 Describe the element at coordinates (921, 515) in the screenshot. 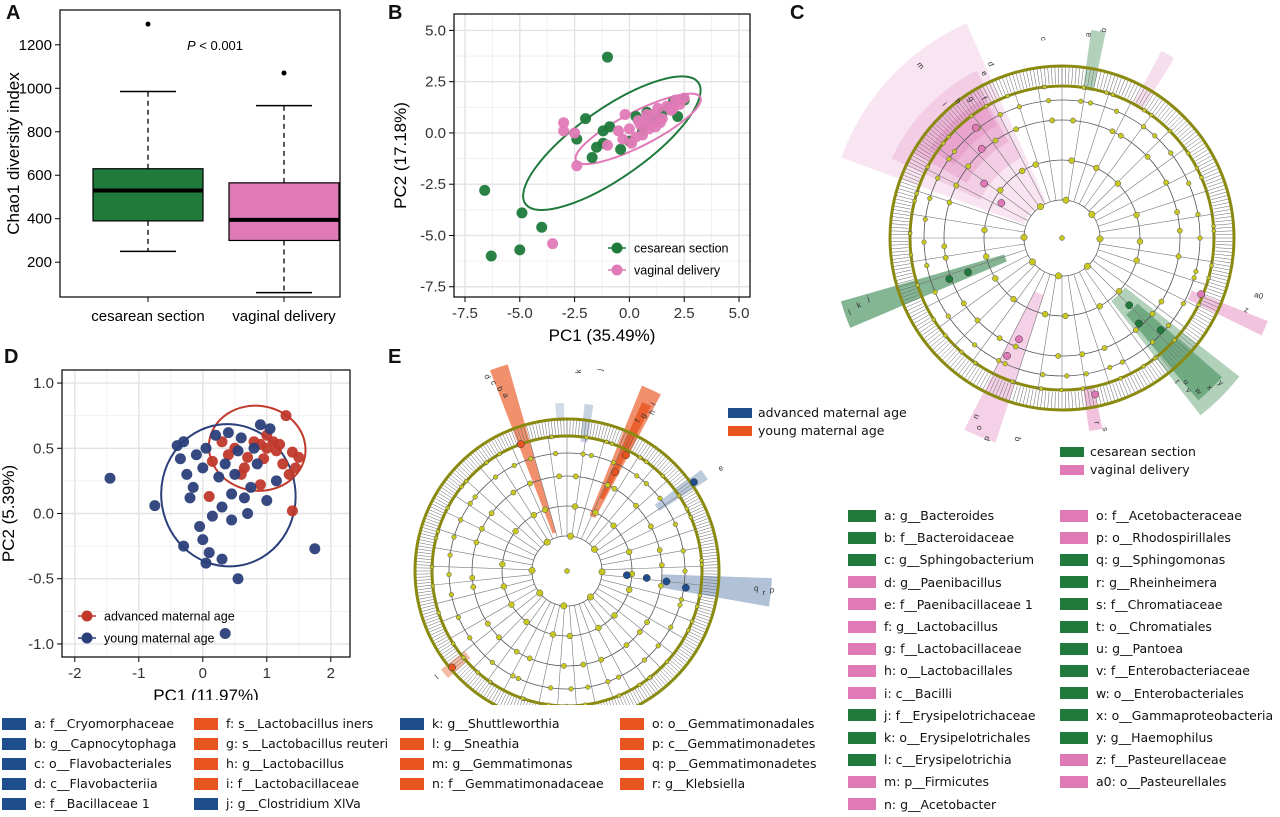

I see `taxon-legend-item: a: g__Bacteroides` at that location.